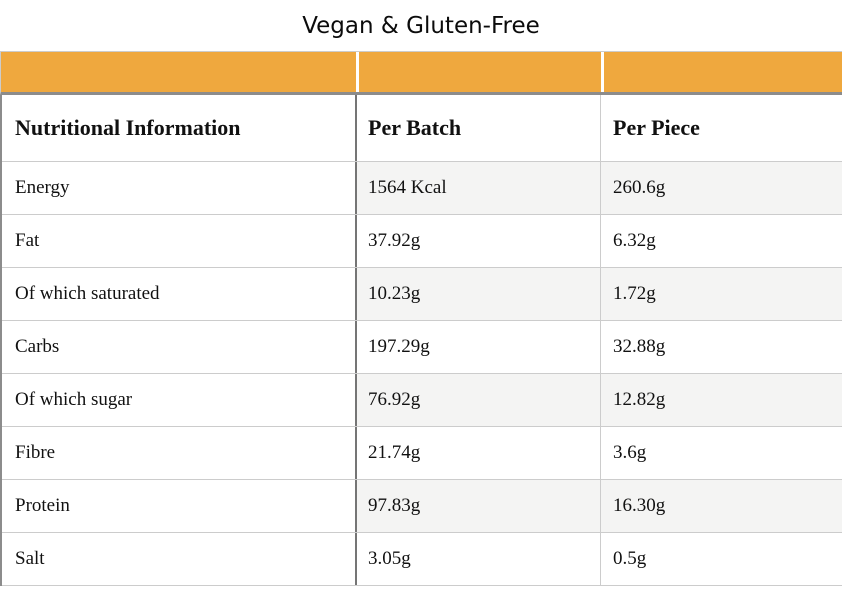 Image resolution: width=842 pixels, height=596 pixels. Describe the element at coordinates (178, 453) in the screenshot. I see `row-label: Fibre` at that location.